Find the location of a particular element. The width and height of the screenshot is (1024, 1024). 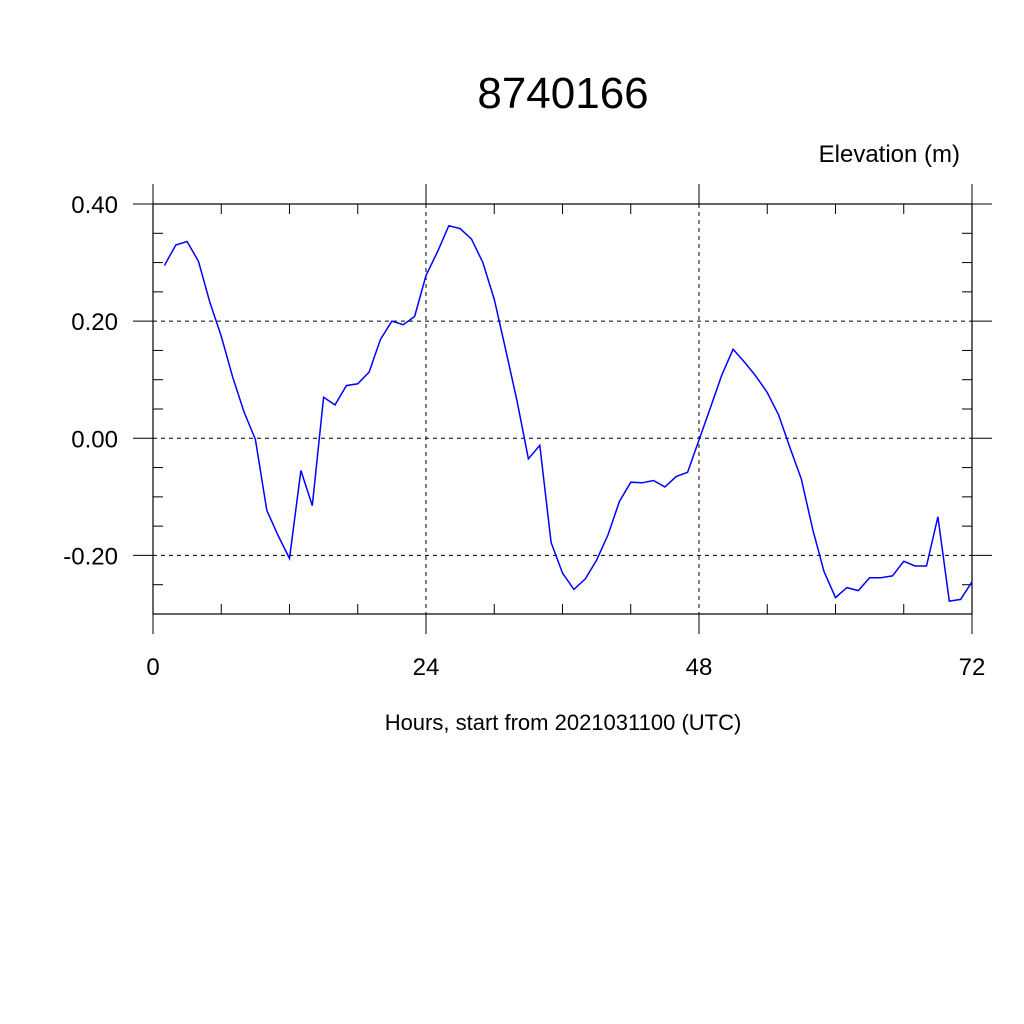

x-tick-label: 48 is located at coordinates (699, 667).